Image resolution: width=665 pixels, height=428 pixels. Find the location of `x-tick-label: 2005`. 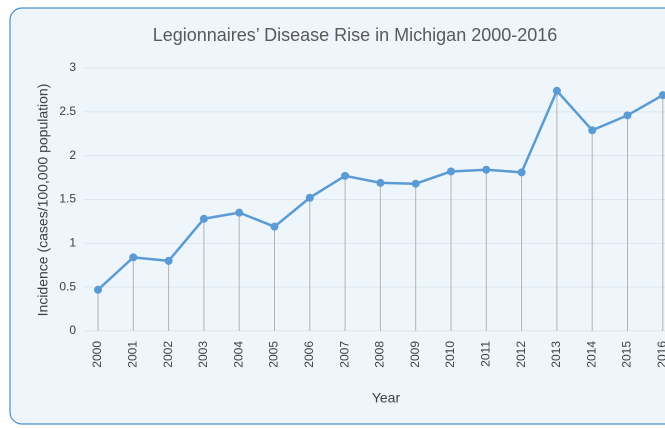

x-tick-label: 2005 is located at coordinates (274, 354).